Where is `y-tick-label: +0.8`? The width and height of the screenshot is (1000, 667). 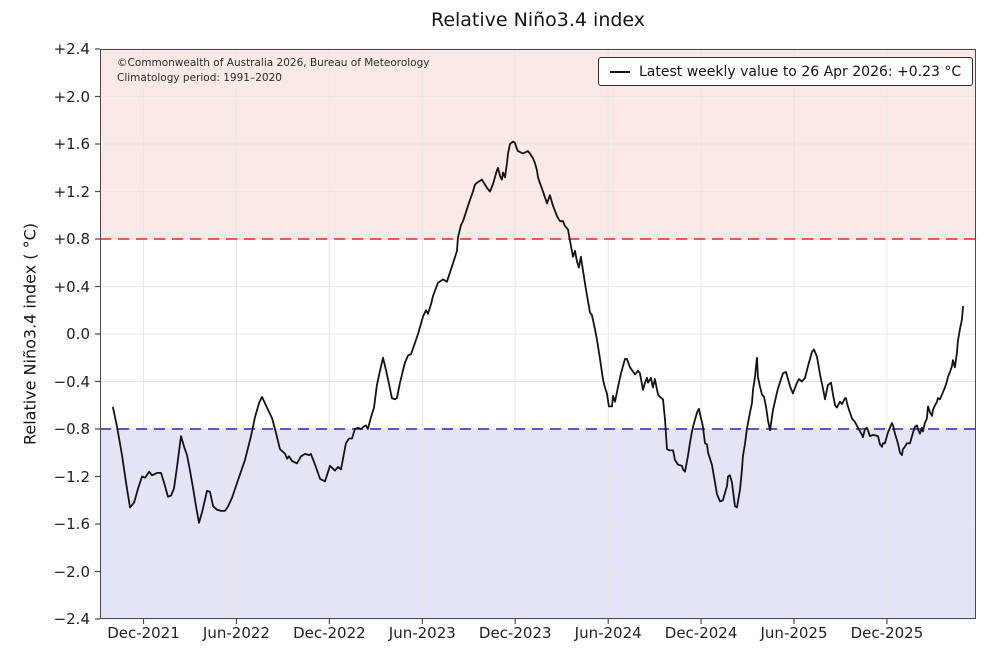
y-tick-label: +0.8 is located at coordinates (71, 239).